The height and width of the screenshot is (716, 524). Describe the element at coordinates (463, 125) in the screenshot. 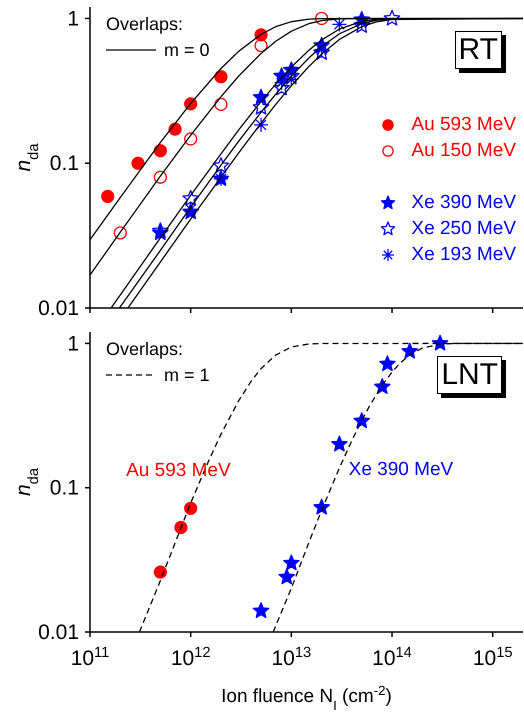

I see `legend-label: Au 593 MeV` at that location.